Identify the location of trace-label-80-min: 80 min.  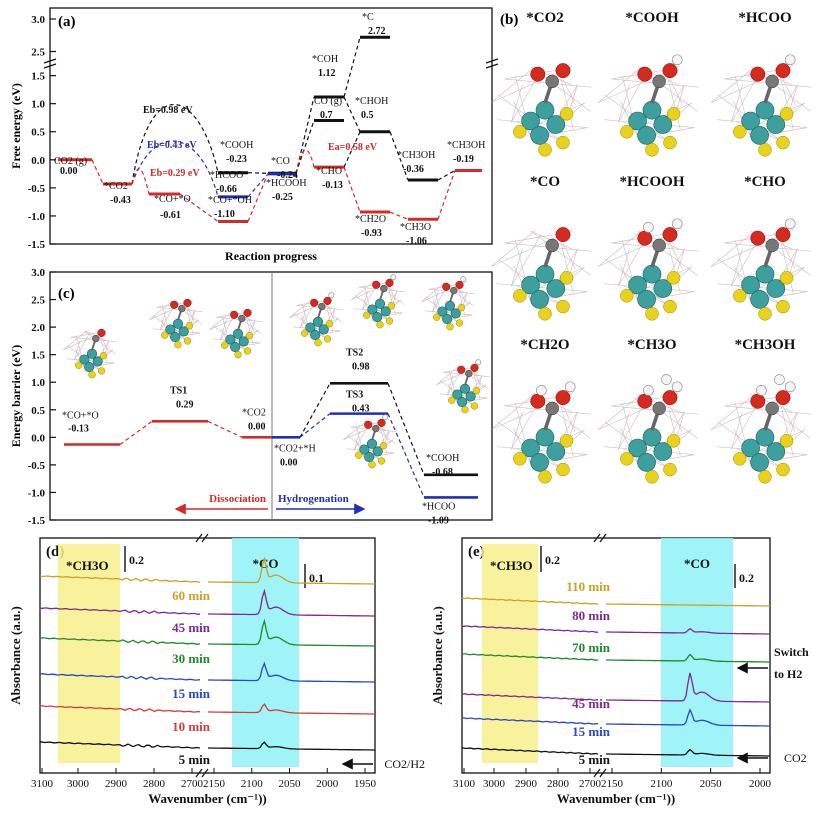
(591, 615).